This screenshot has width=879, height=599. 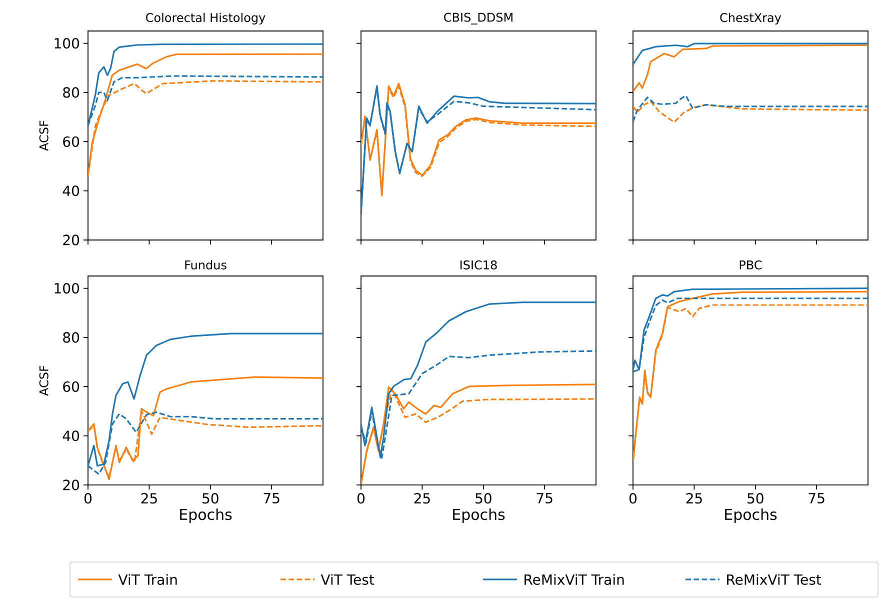 I want to click on legend-label: ReMixViT Train, so click(x=574, y=579).